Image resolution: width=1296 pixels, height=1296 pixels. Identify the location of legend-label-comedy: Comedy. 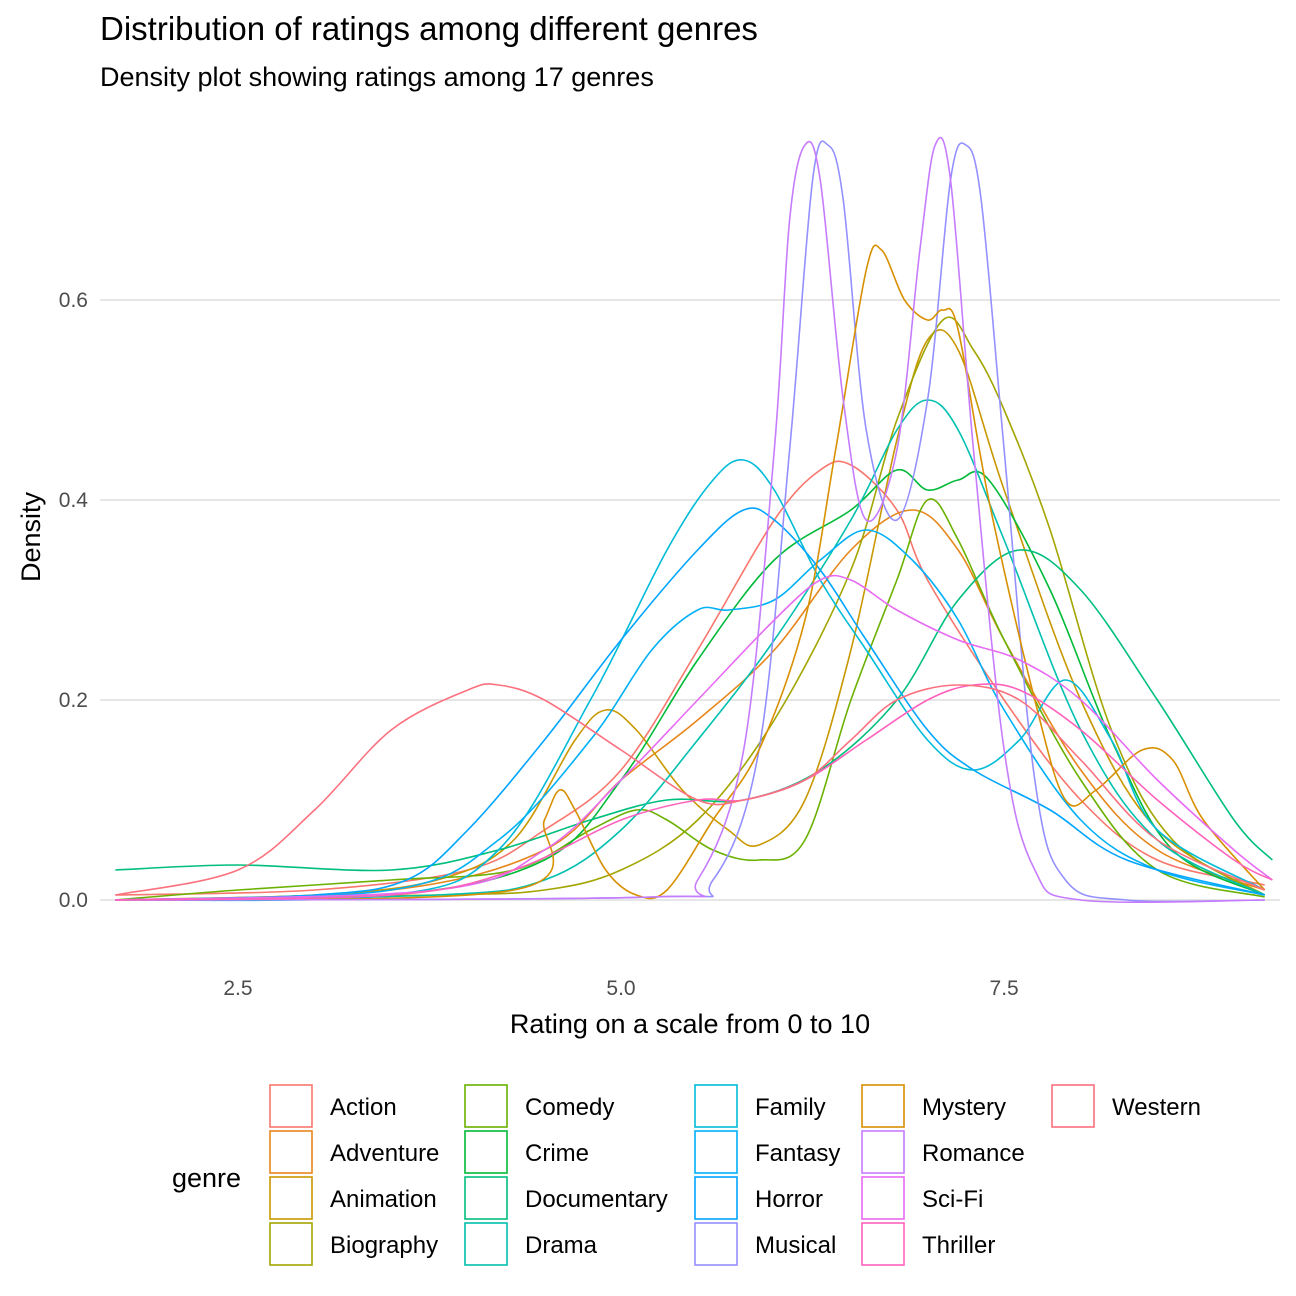
(569, 1107).